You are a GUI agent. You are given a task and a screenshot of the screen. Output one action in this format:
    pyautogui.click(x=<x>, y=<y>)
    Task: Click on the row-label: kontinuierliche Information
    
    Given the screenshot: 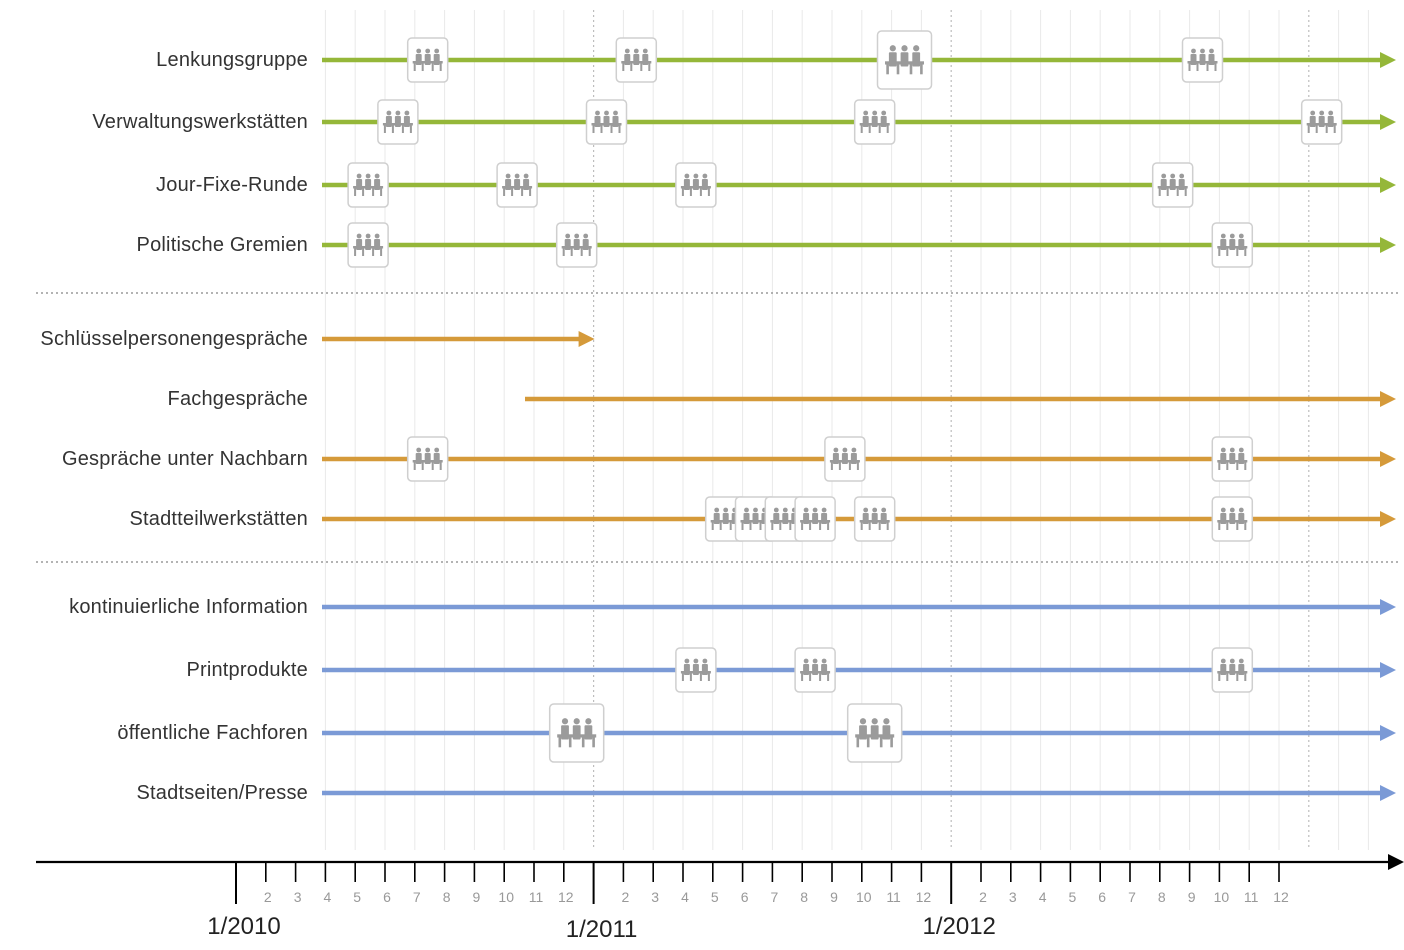 What is the action you would take?
    pyautogui.click(x=188, y=607)
    